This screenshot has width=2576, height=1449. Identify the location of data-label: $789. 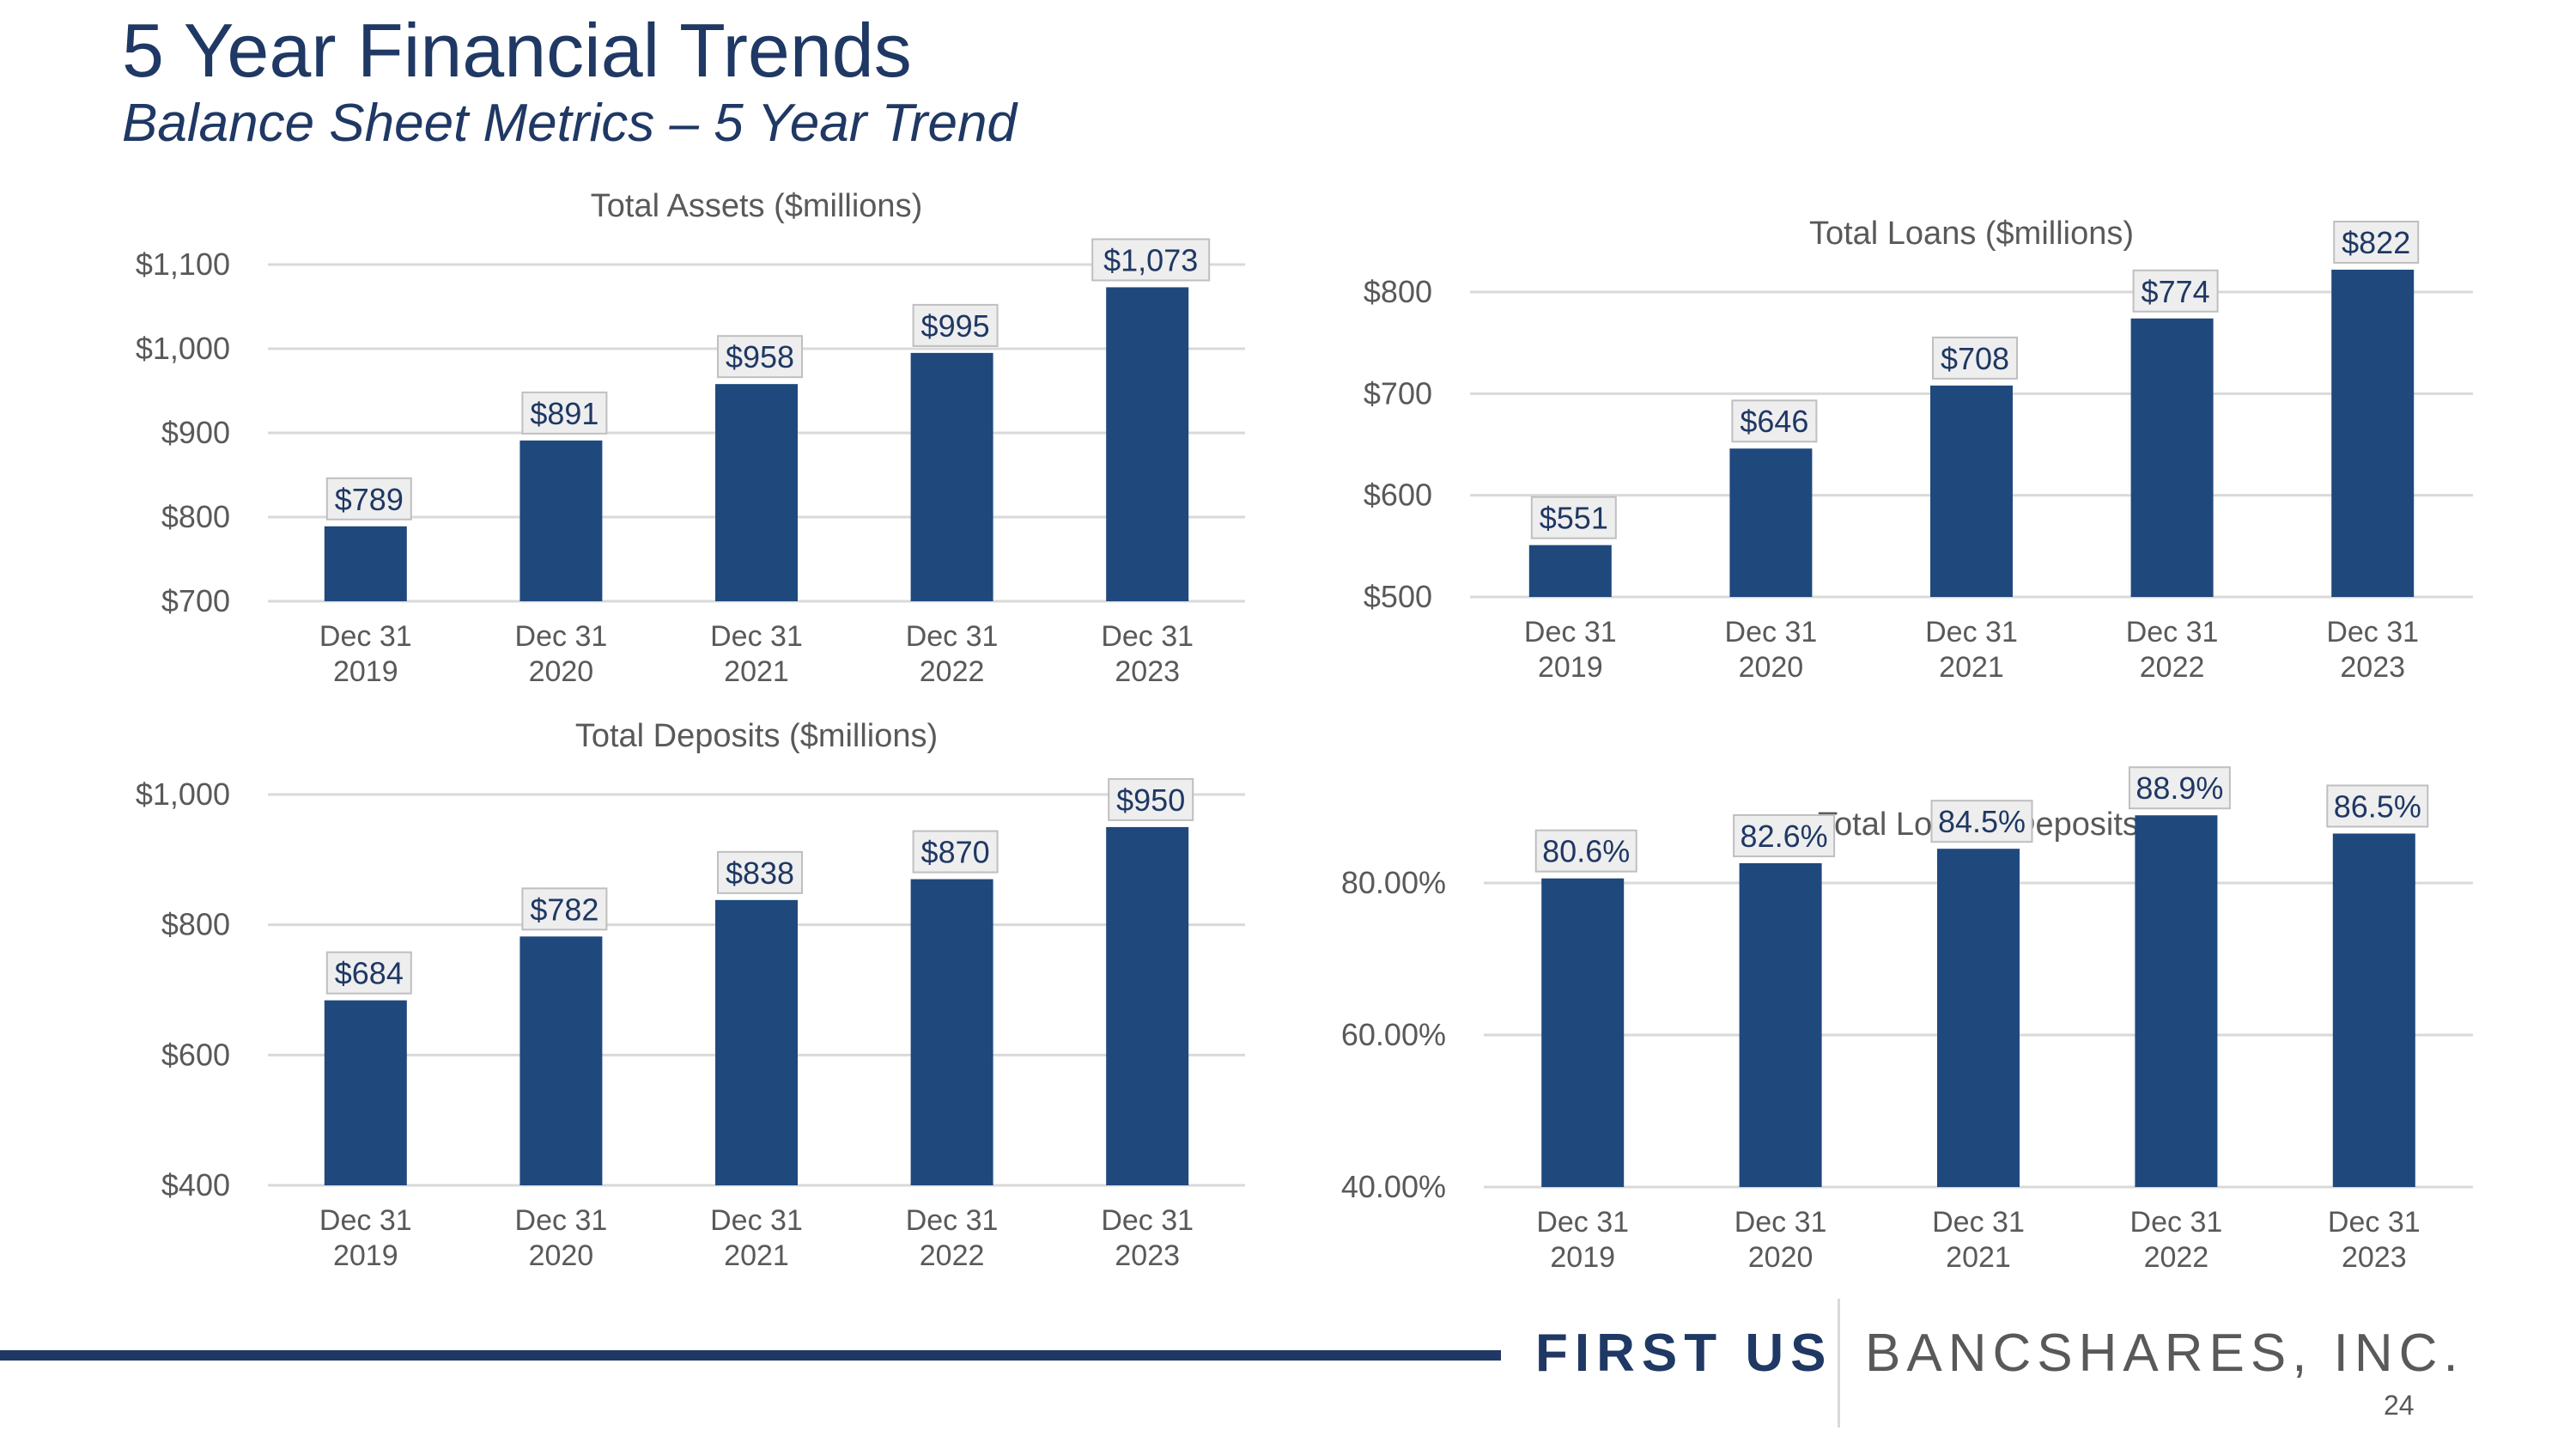
(369, 499).